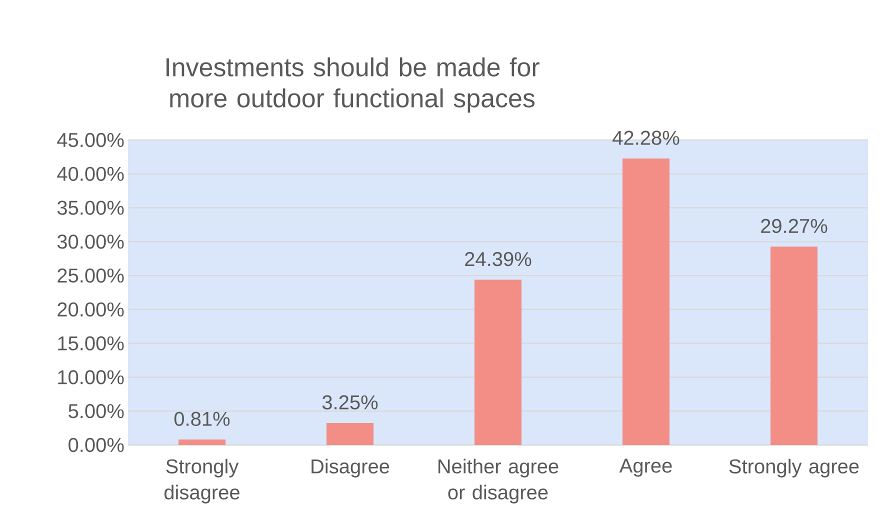 The height and width of the screenshot is (523, 885). What do you see at coordinates (202, 481) in the screenshot?
I see `x-tick-label: Strongly disagree` at bounding box center [202, 481].